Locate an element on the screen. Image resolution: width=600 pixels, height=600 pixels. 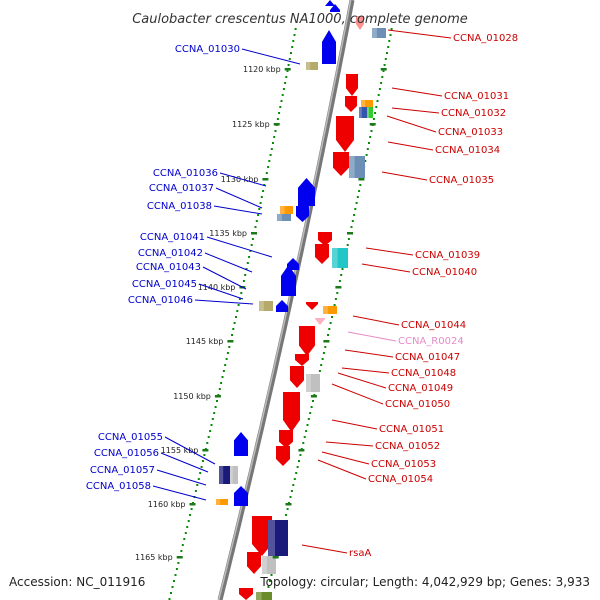
gene-arrow-ccna-r0024 is located at coordinates (320, 321).